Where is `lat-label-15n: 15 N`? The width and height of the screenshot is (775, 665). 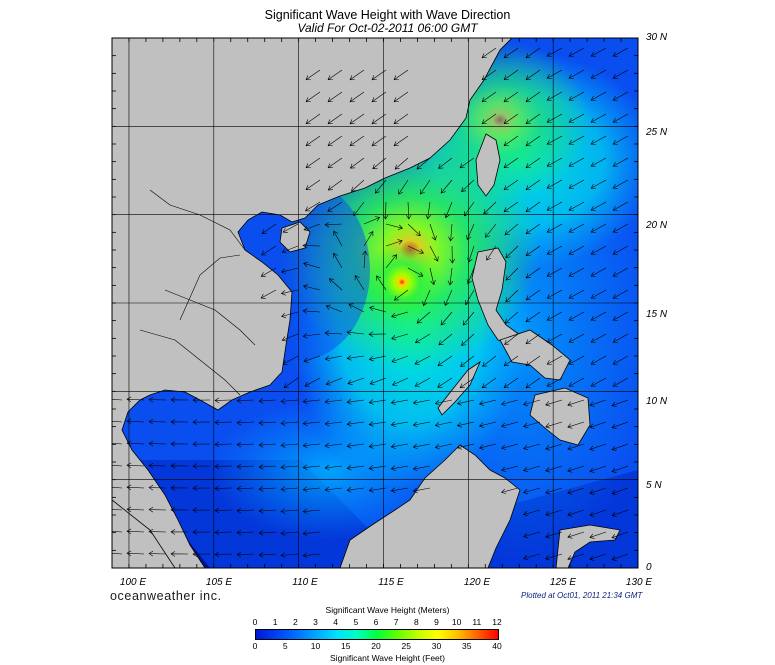
lat-label-15n: 15 N is located at coordinates (657, 314).